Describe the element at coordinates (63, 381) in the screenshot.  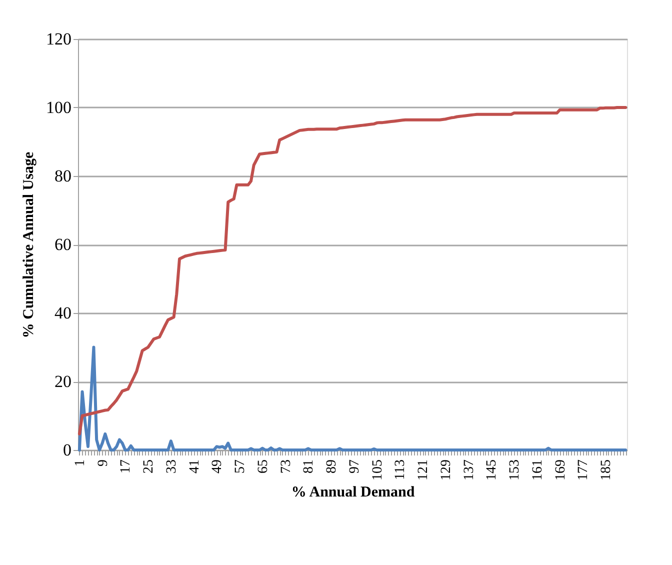
I see `y-tick-label: 20` at that location.